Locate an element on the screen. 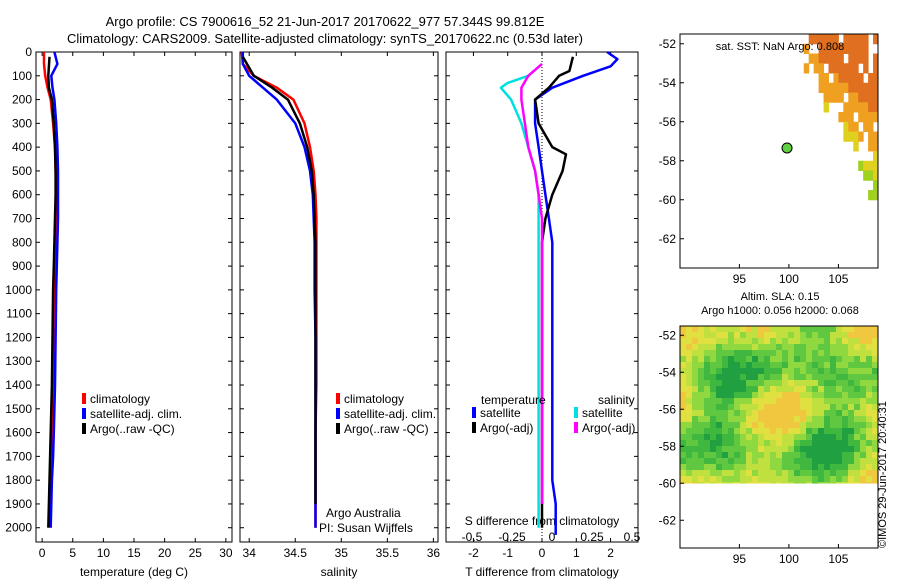  temperature-legend-swatch is located at coordinates (84, 398).